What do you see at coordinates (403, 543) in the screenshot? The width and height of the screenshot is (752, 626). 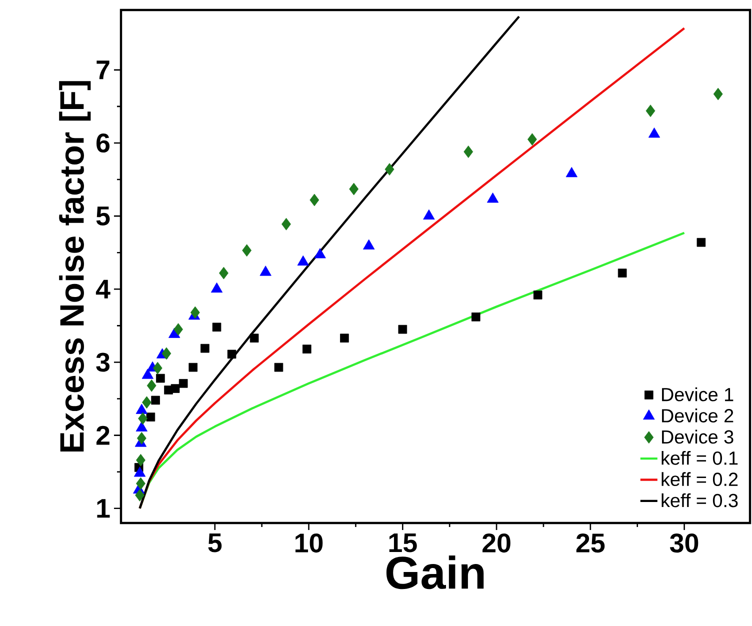 I see `x-tick-label: 15` at bounding box center [403, 543].